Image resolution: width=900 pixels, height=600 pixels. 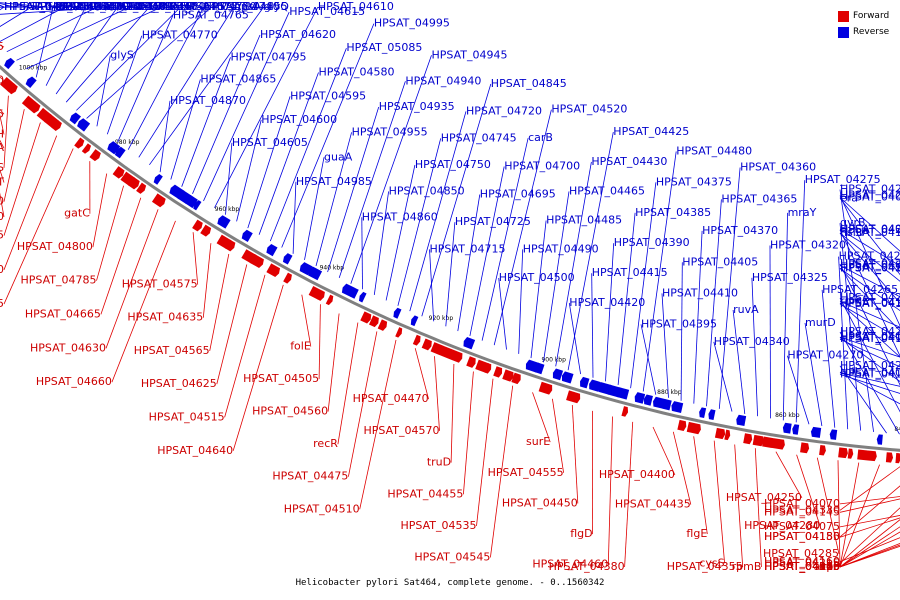 What do you see at coordinates (172, 350) in the screenshot?
I see `forward-gene-label: HPSAT_04565` at bounding box center [172, 350].